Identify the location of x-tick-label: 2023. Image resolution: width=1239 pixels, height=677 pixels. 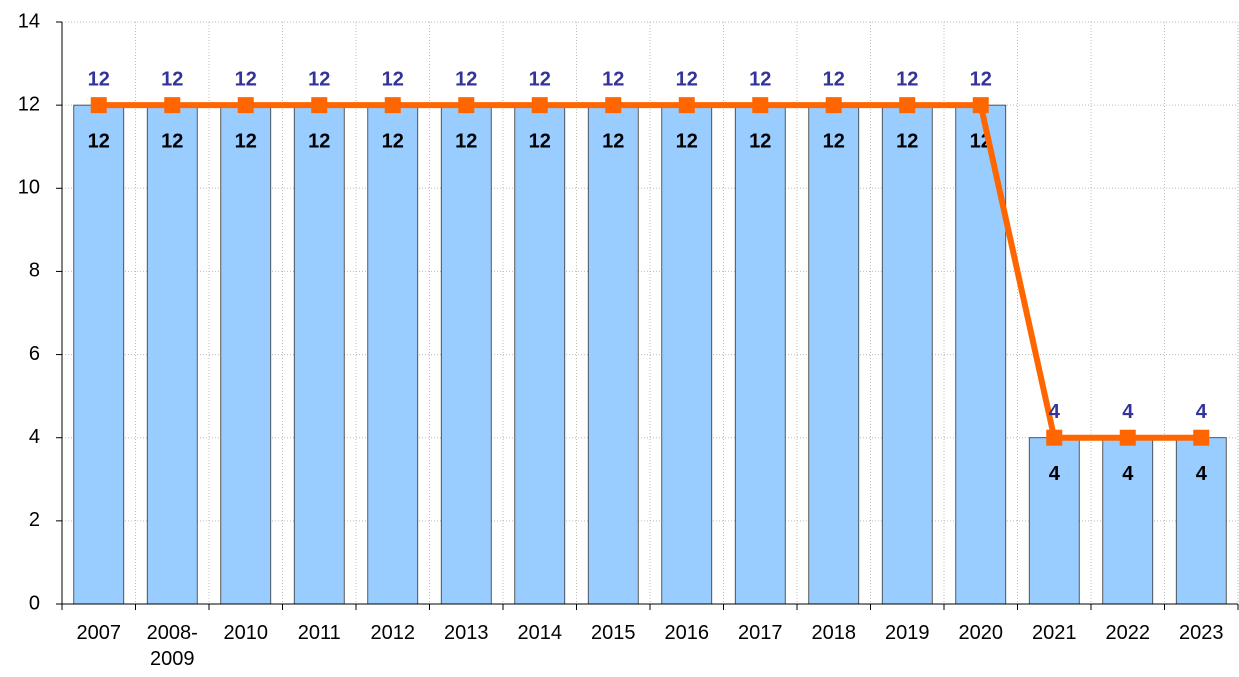
(1201, 633).